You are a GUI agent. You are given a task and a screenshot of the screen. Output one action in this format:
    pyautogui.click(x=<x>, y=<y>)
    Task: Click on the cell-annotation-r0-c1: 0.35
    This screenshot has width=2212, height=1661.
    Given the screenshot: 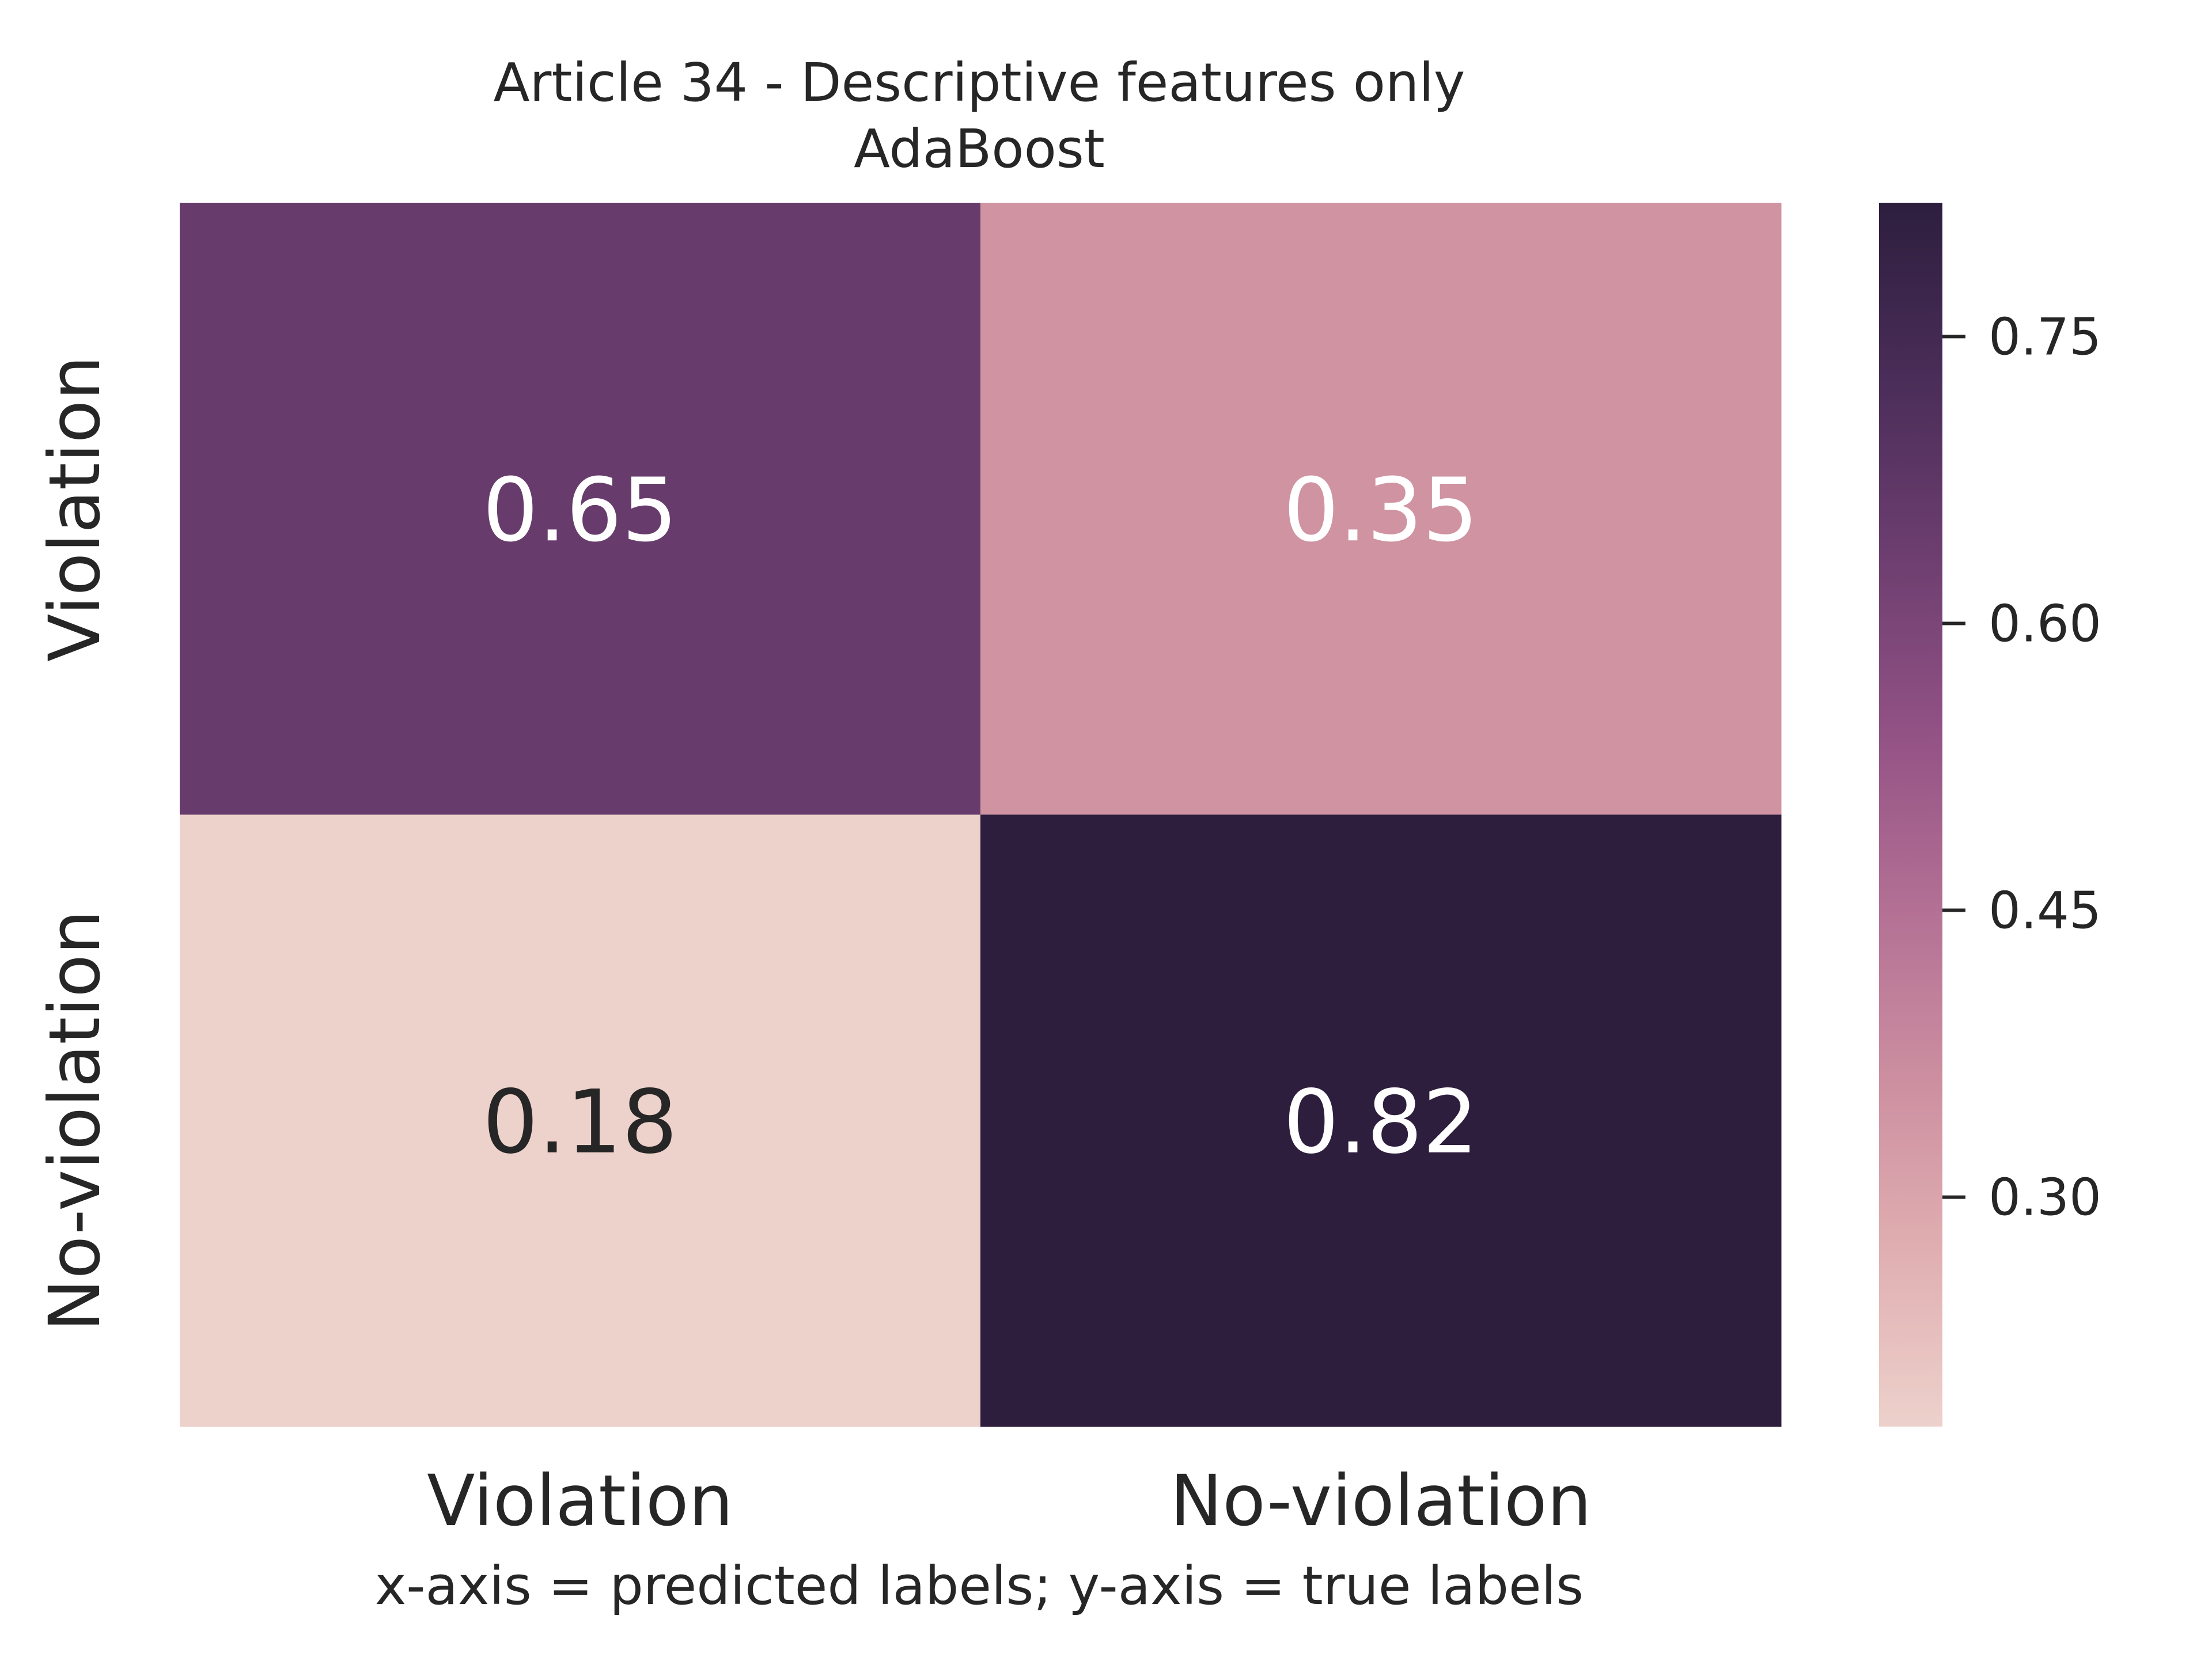 What is the action you would take?
    pyautogui.click(x=1380, y=510)
    